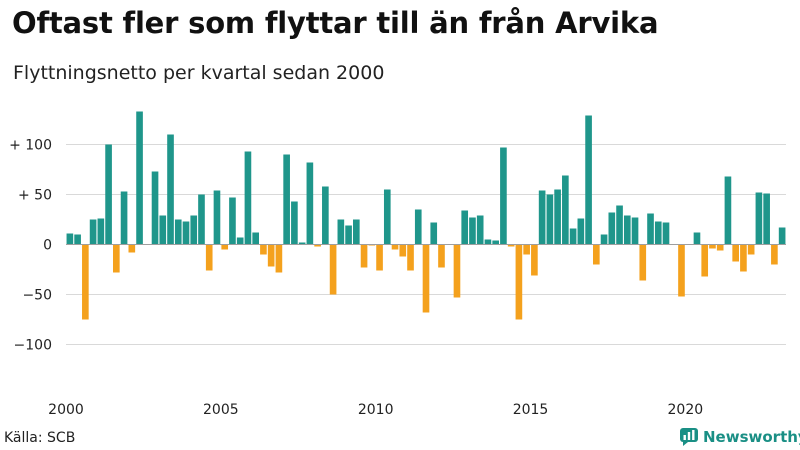 Image resolution: width=800 pixels, height=450 pixels. I want to click on bar-2007-q3, so click(302, 243).